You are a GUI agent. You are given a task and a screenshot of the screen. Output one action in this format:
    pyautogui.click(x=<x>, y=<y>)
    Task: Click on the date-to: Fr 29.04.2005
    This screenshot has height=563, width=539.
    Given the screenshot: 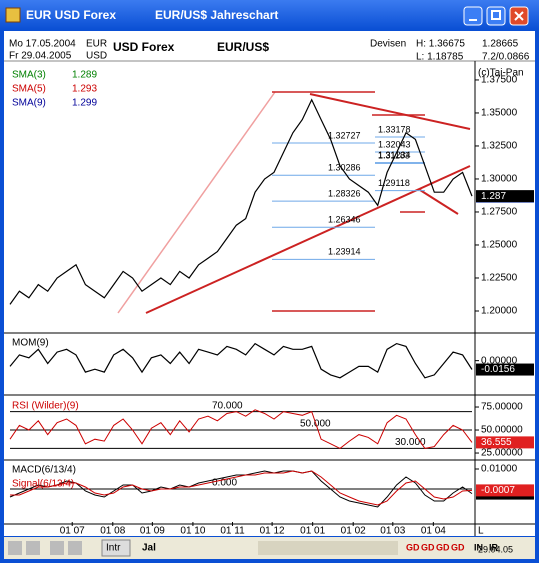 What is the action you would take?
    pyautogui.click(x=40, y=56)
    